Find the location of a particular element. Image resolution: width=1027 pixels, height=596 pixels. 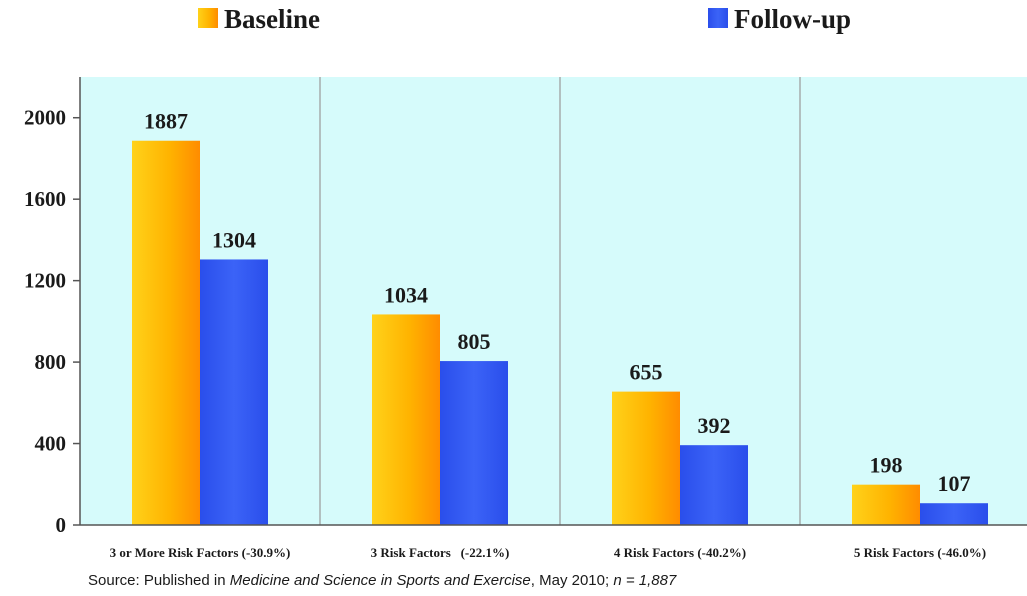

legend-label-baseline: Baseline is located at coordinates (272, 19).